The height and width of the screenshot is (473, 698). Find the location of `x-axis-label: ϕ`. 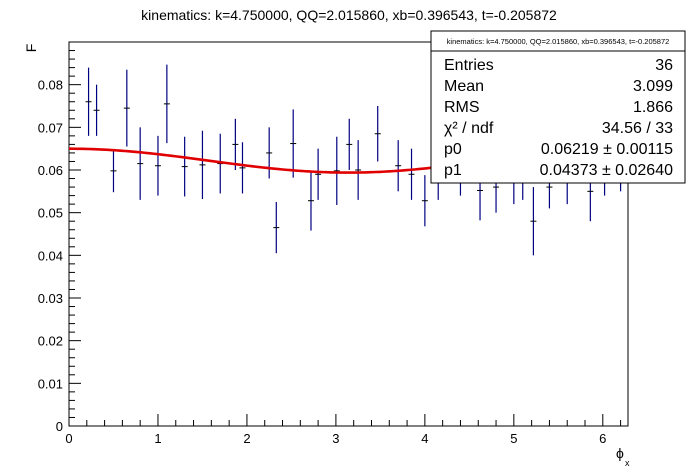

x-axis-label: ϕ is located at coordinates (620, 453).